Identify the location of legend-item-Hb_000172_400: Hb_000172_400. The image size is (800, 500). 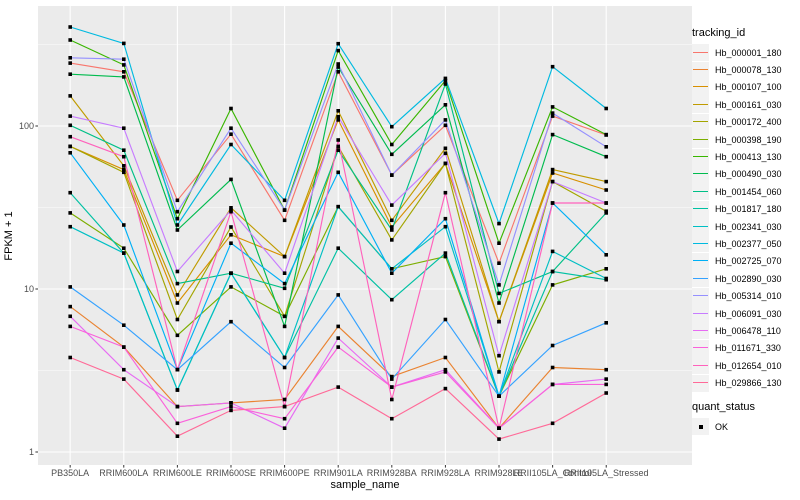
(745, 122).